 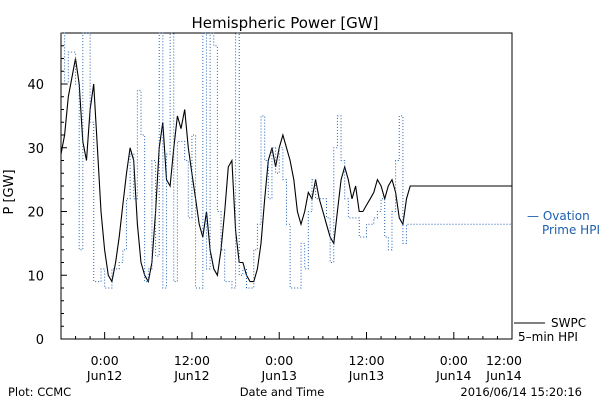 What do you see at coordinates (9, 191) in the screenshot?
I see `y-axis-label: P [GW]` at bounding box center [9, 191].